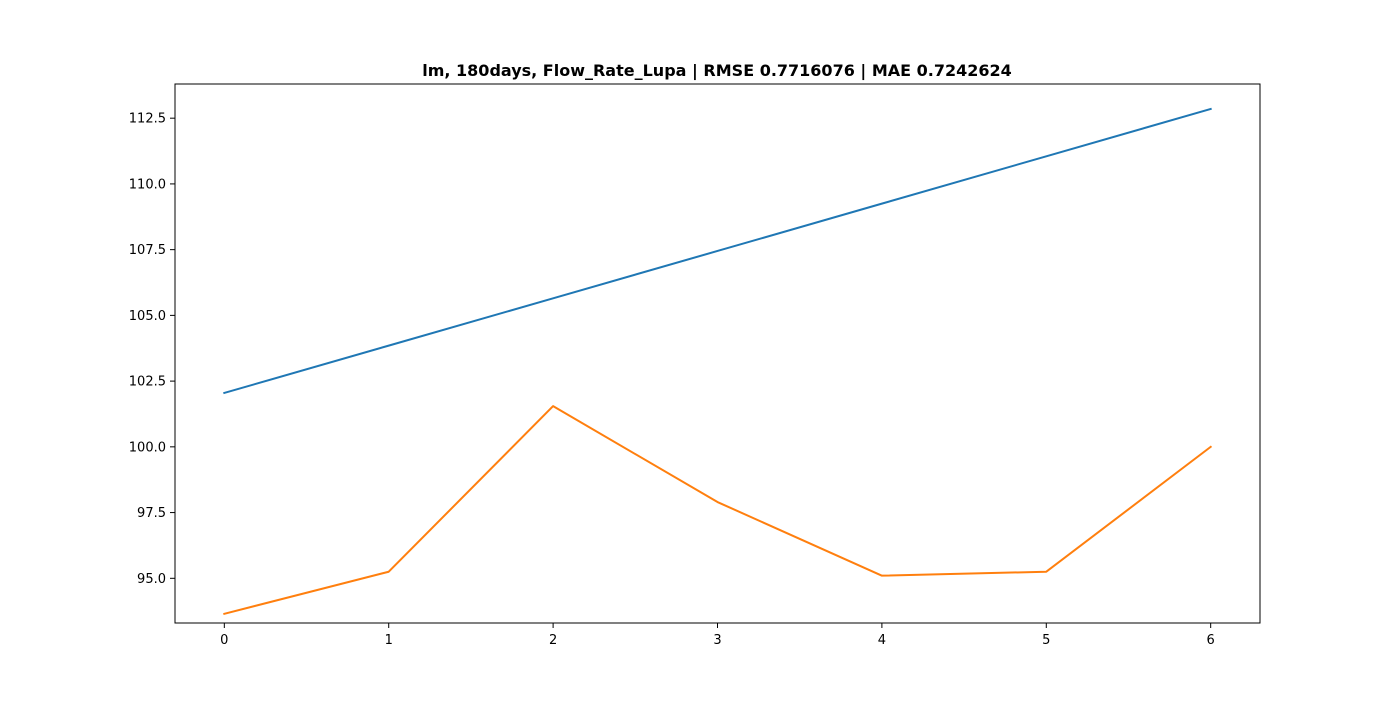  Describe the element at coordinates (151, 513) in the screenshot. I see `y-tick-label: 97.5` at that location.